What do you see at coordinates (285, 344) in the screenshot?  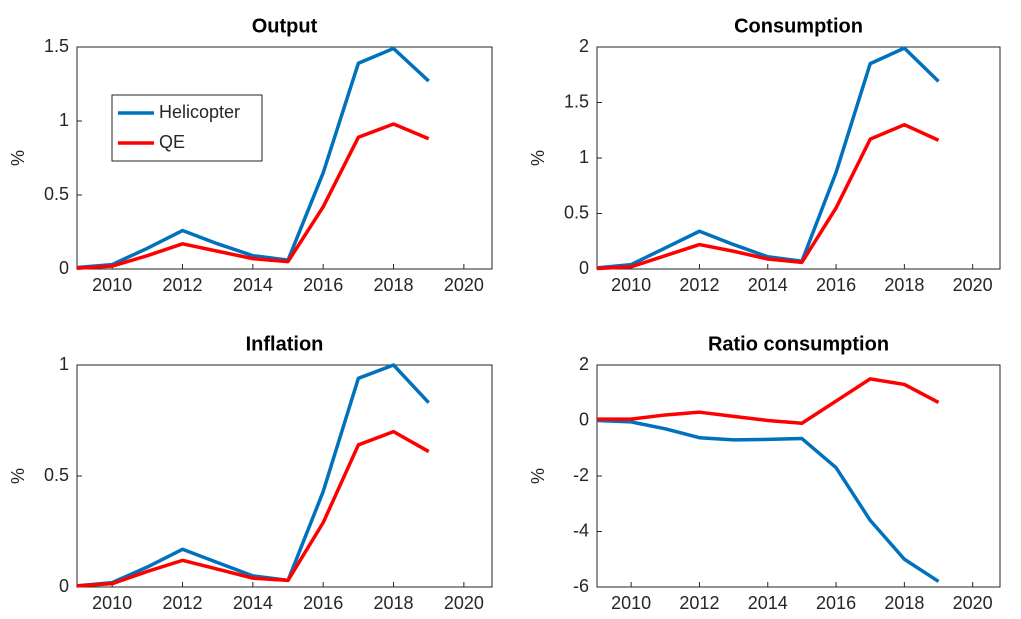 I see `chart-title: Inflation` at bounding box center [285, 344].